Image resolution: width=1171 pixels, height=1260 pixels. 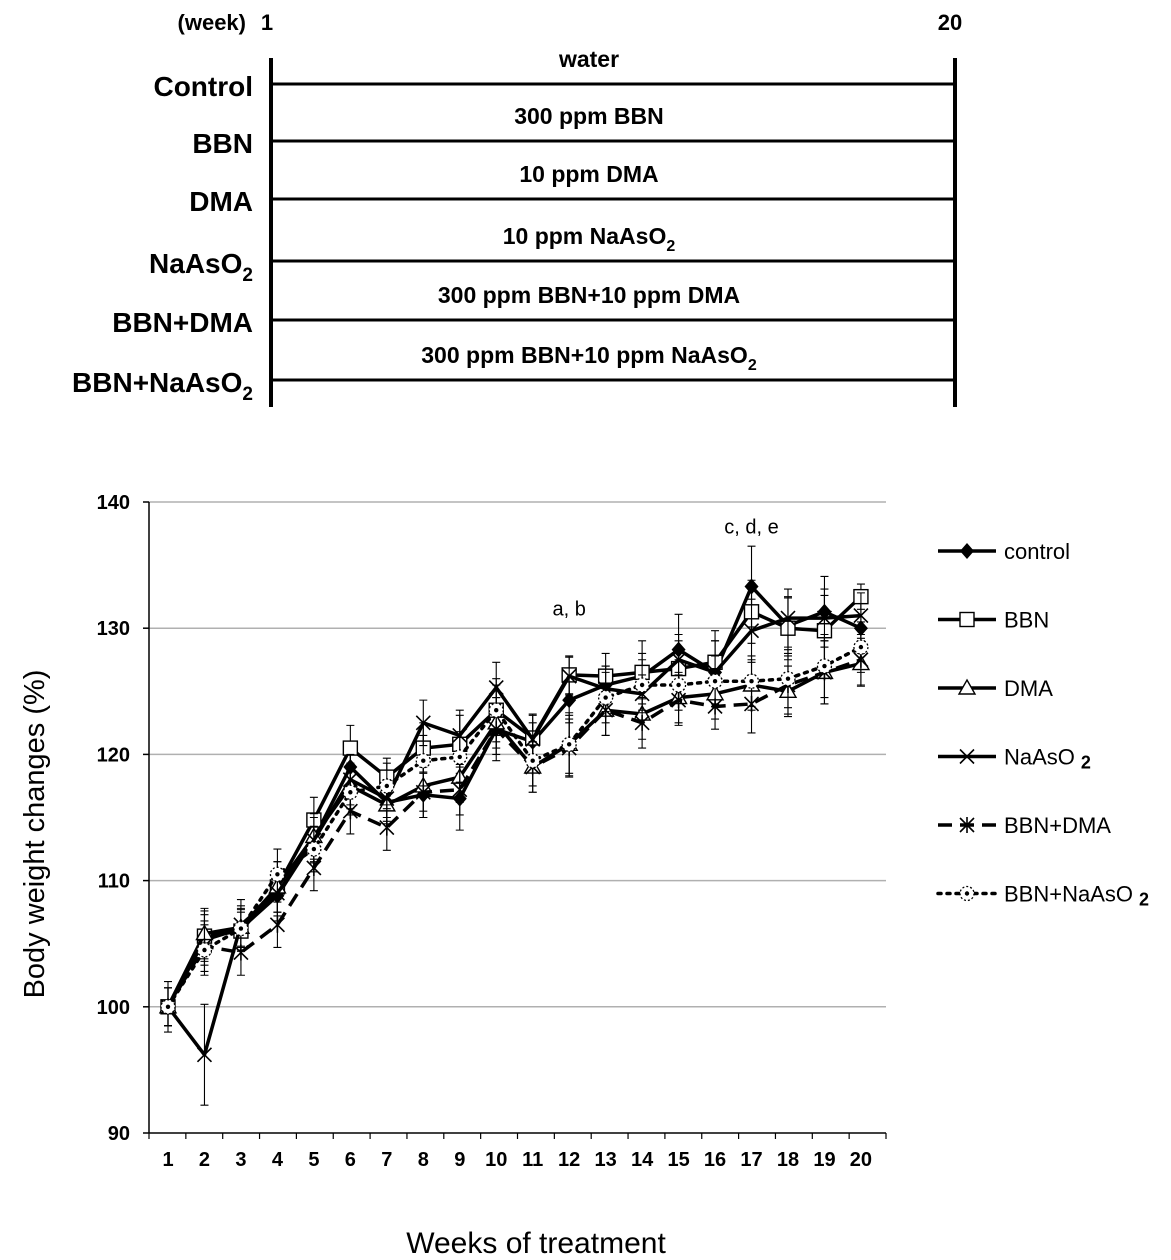 What do you see at coordinates (967, 756) in the screenshot?
I see `legend-marker-naaso2` at bounding box center [967, 756].